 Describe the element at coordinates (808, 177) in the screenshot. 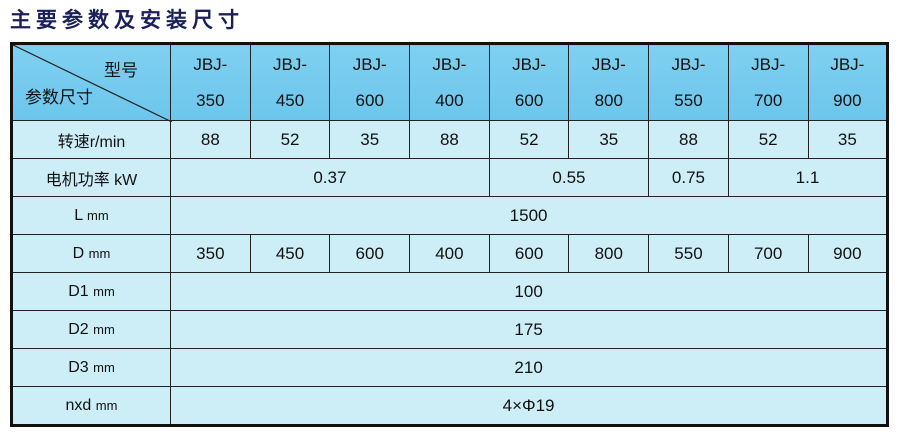

I see `cell: 1.1` at that location.